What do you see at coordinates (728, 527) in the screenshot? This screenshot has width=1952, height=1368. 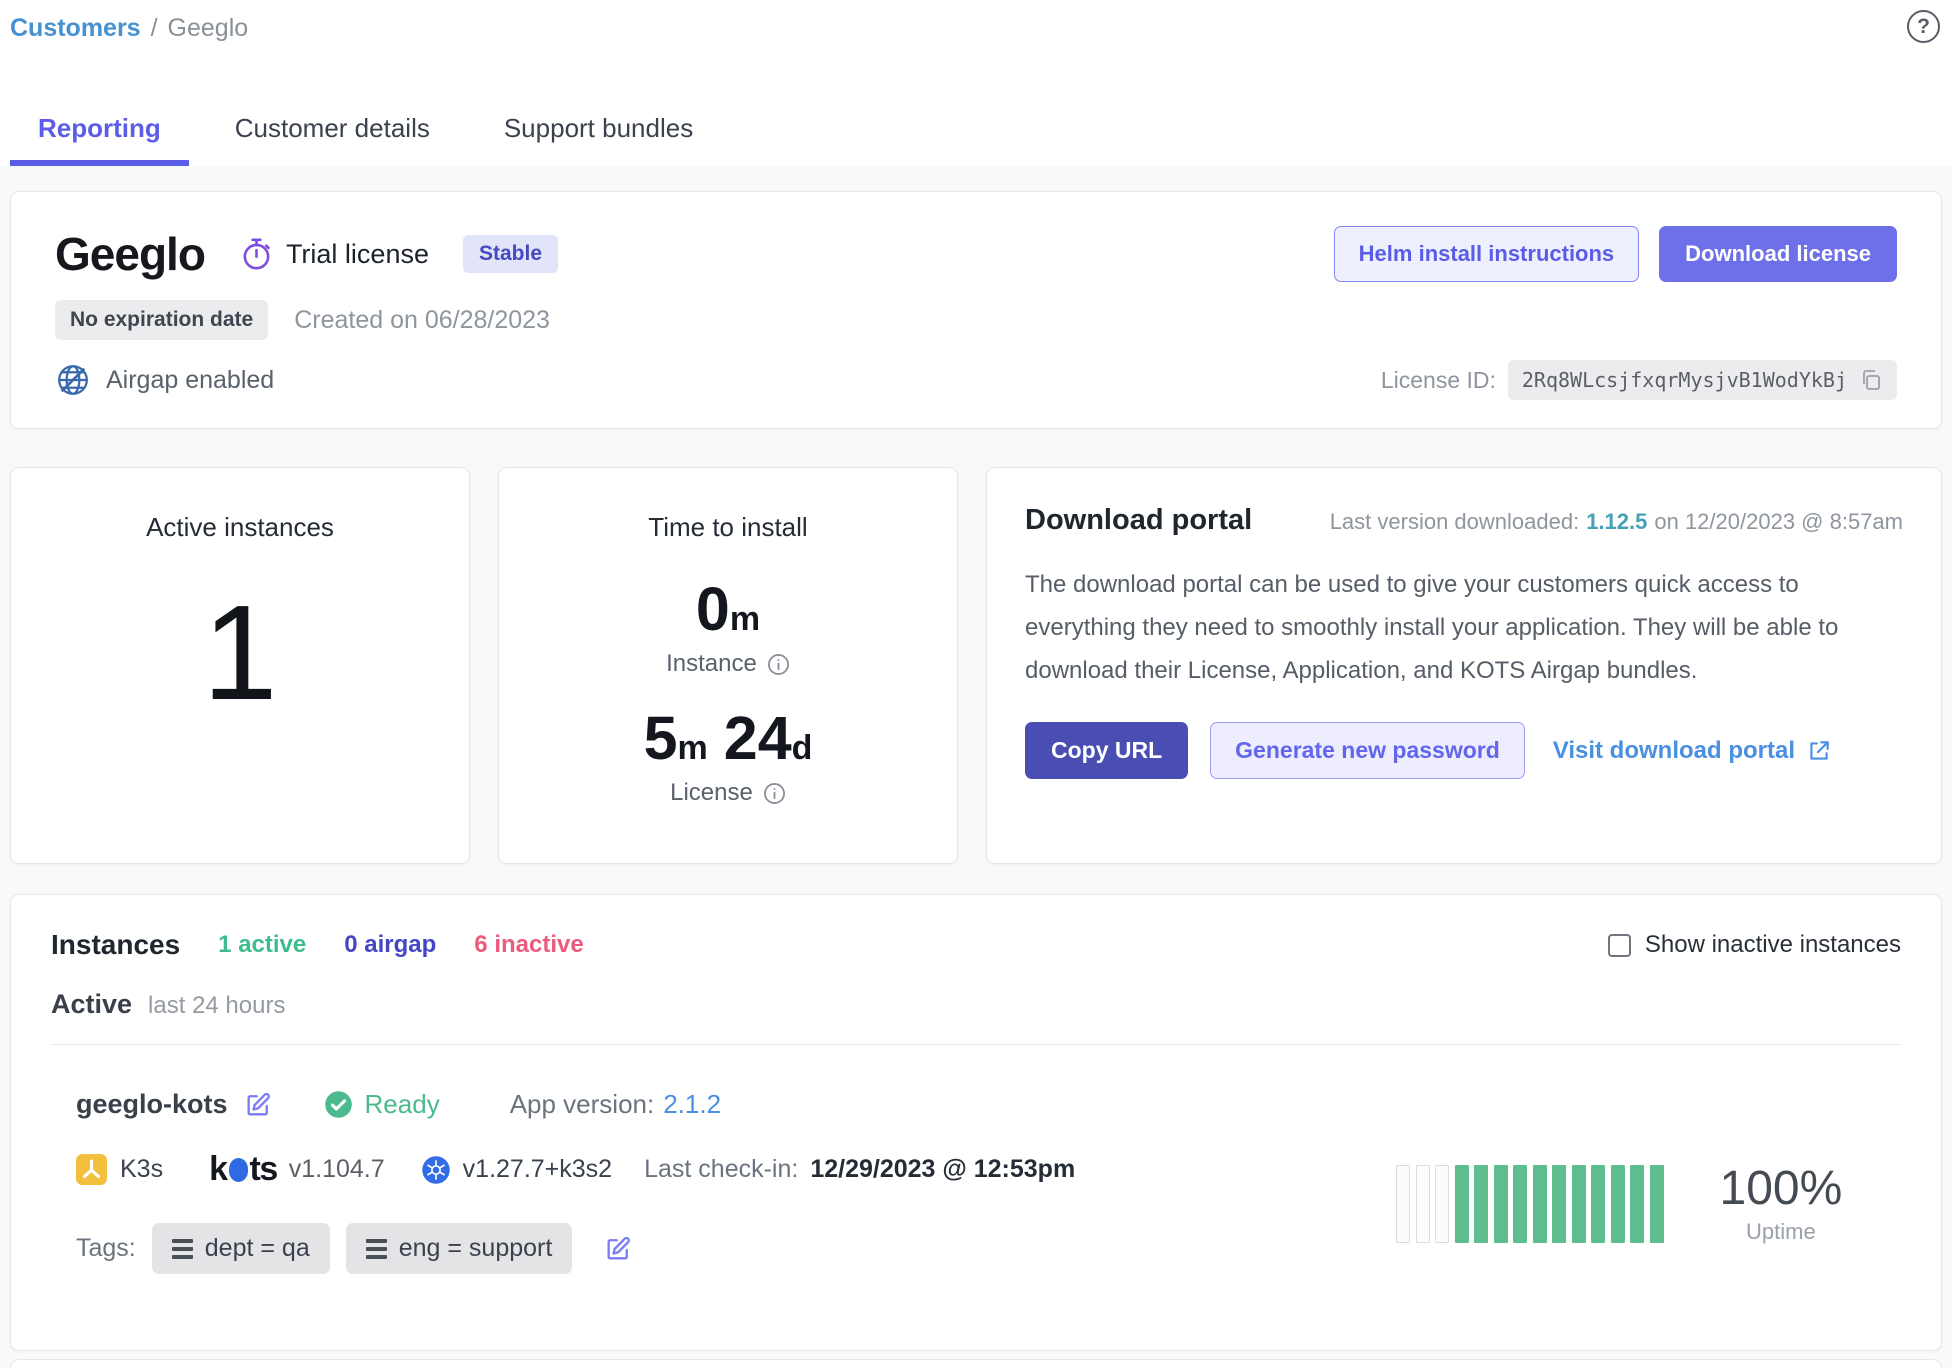 I see `time-to-install-title: Time to install` at bounding box center [728, 527].